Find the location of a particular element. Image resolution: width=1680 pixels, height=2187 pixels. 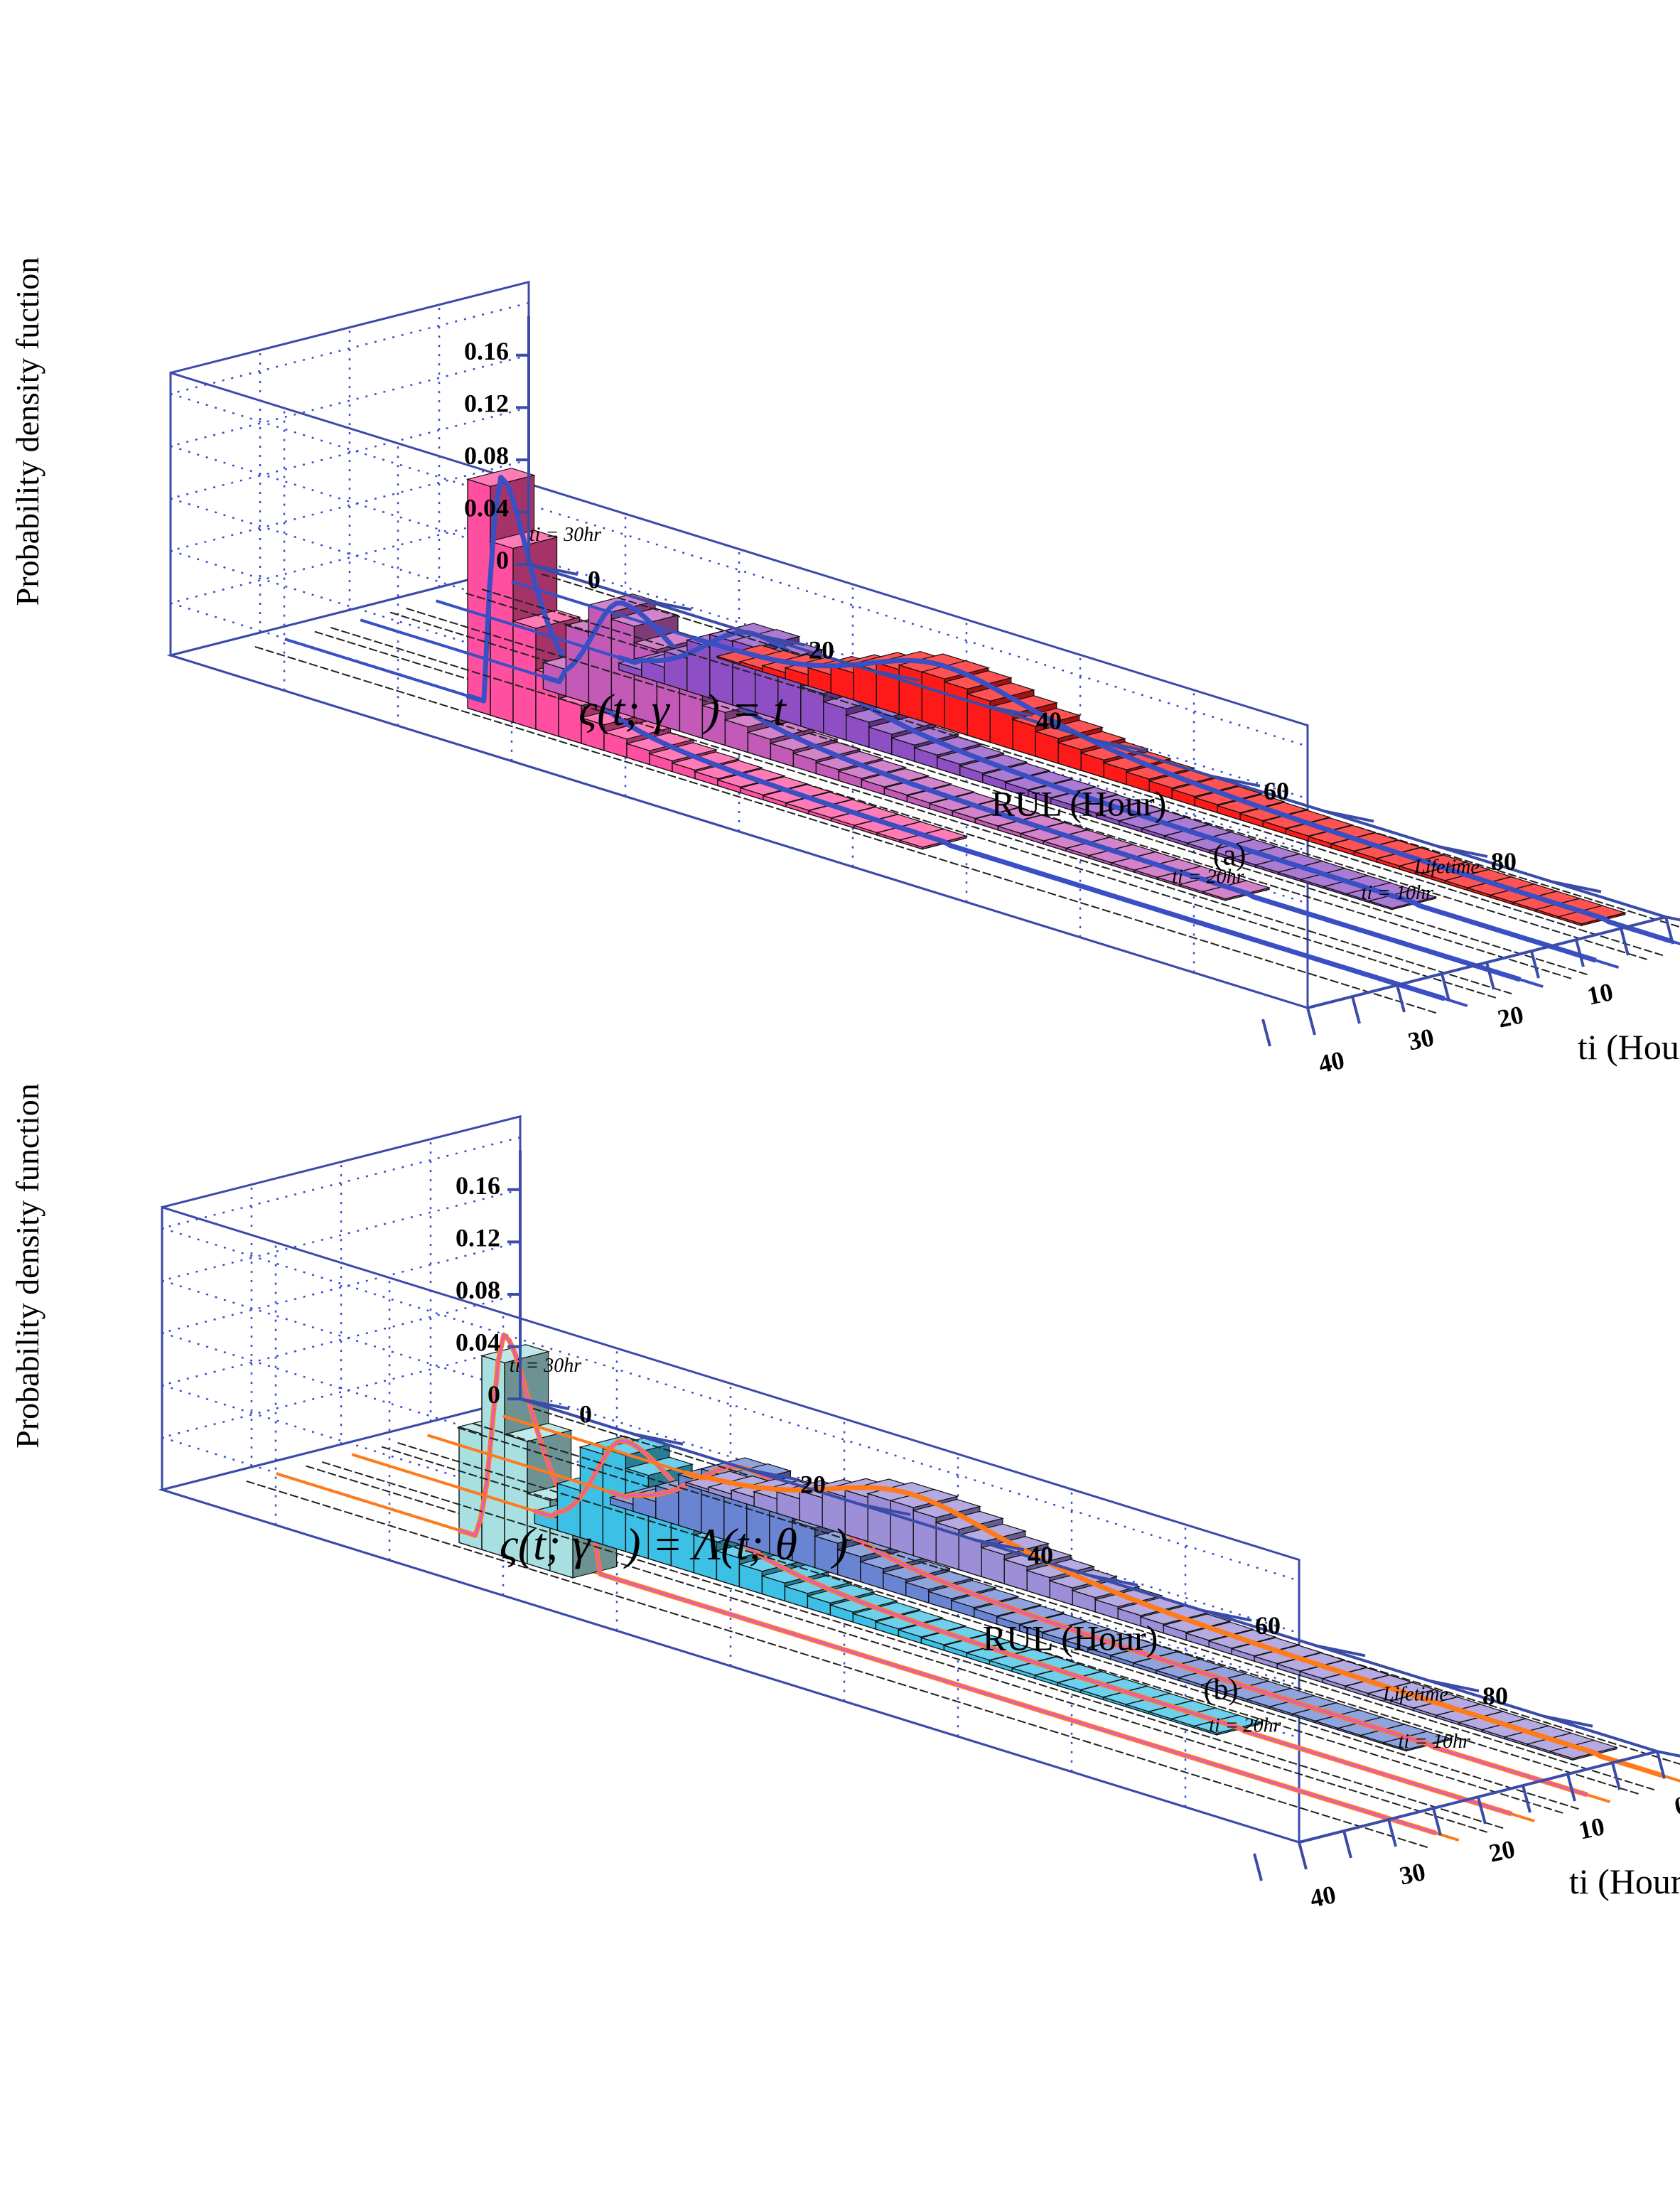

panel-label: (a) is located at coordinates (1230, 855).